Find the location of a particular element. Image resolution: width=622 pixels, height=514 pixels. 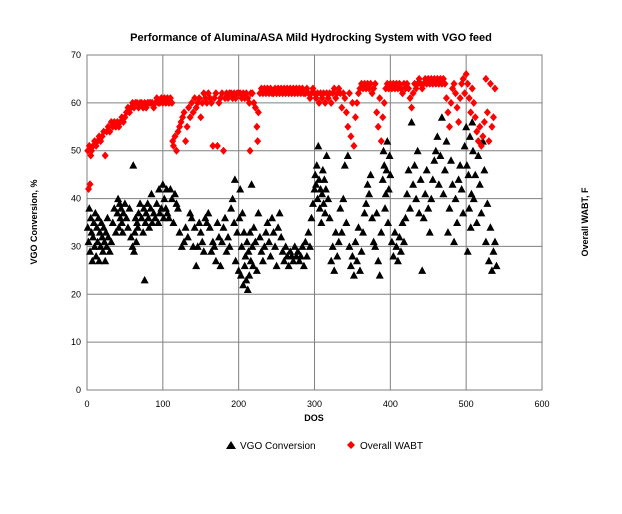

x-tick-label: 400 is located at coordinates (390, 404).